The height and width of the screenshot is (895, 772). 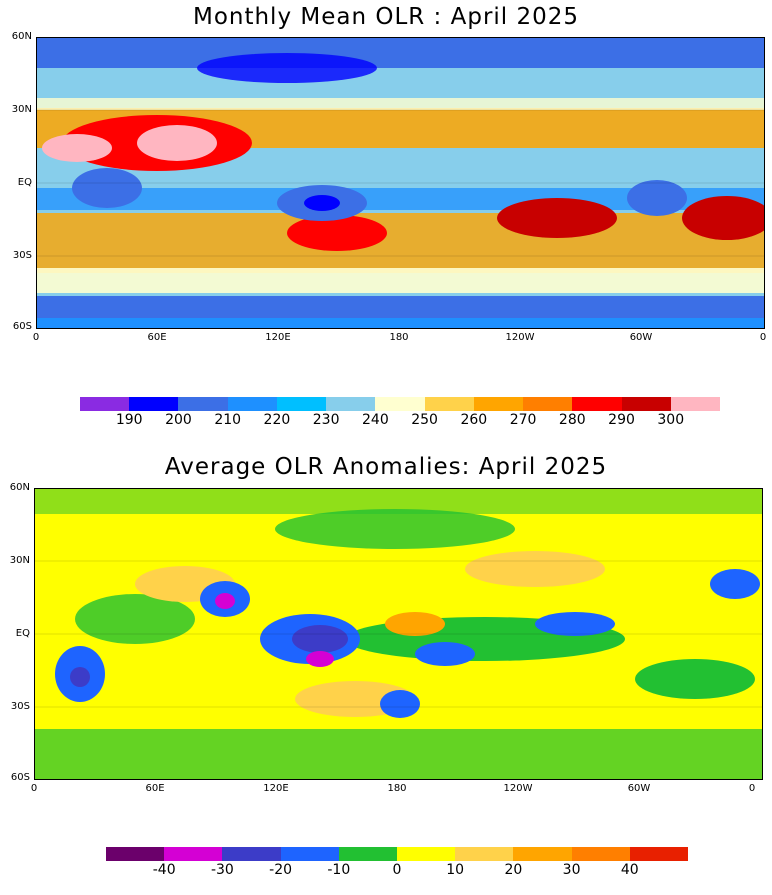 What do you see at coordinates (278, 337) in the screenshot?
I see `lon-tick-120e: 120E` at bounding box center [278, 337].